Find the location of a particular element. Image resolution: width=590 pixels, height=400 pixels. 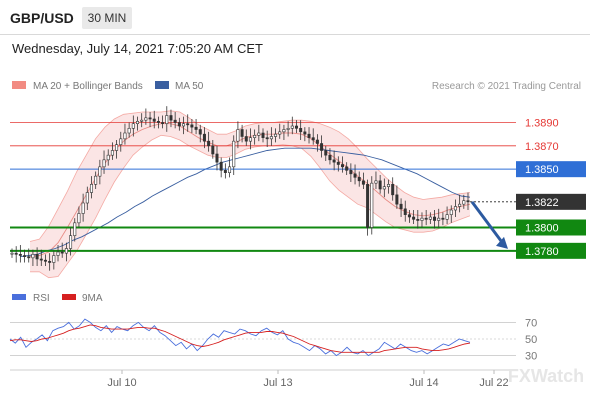

ma50-legend-label: MA 50 is located at coordinates (189, 86).